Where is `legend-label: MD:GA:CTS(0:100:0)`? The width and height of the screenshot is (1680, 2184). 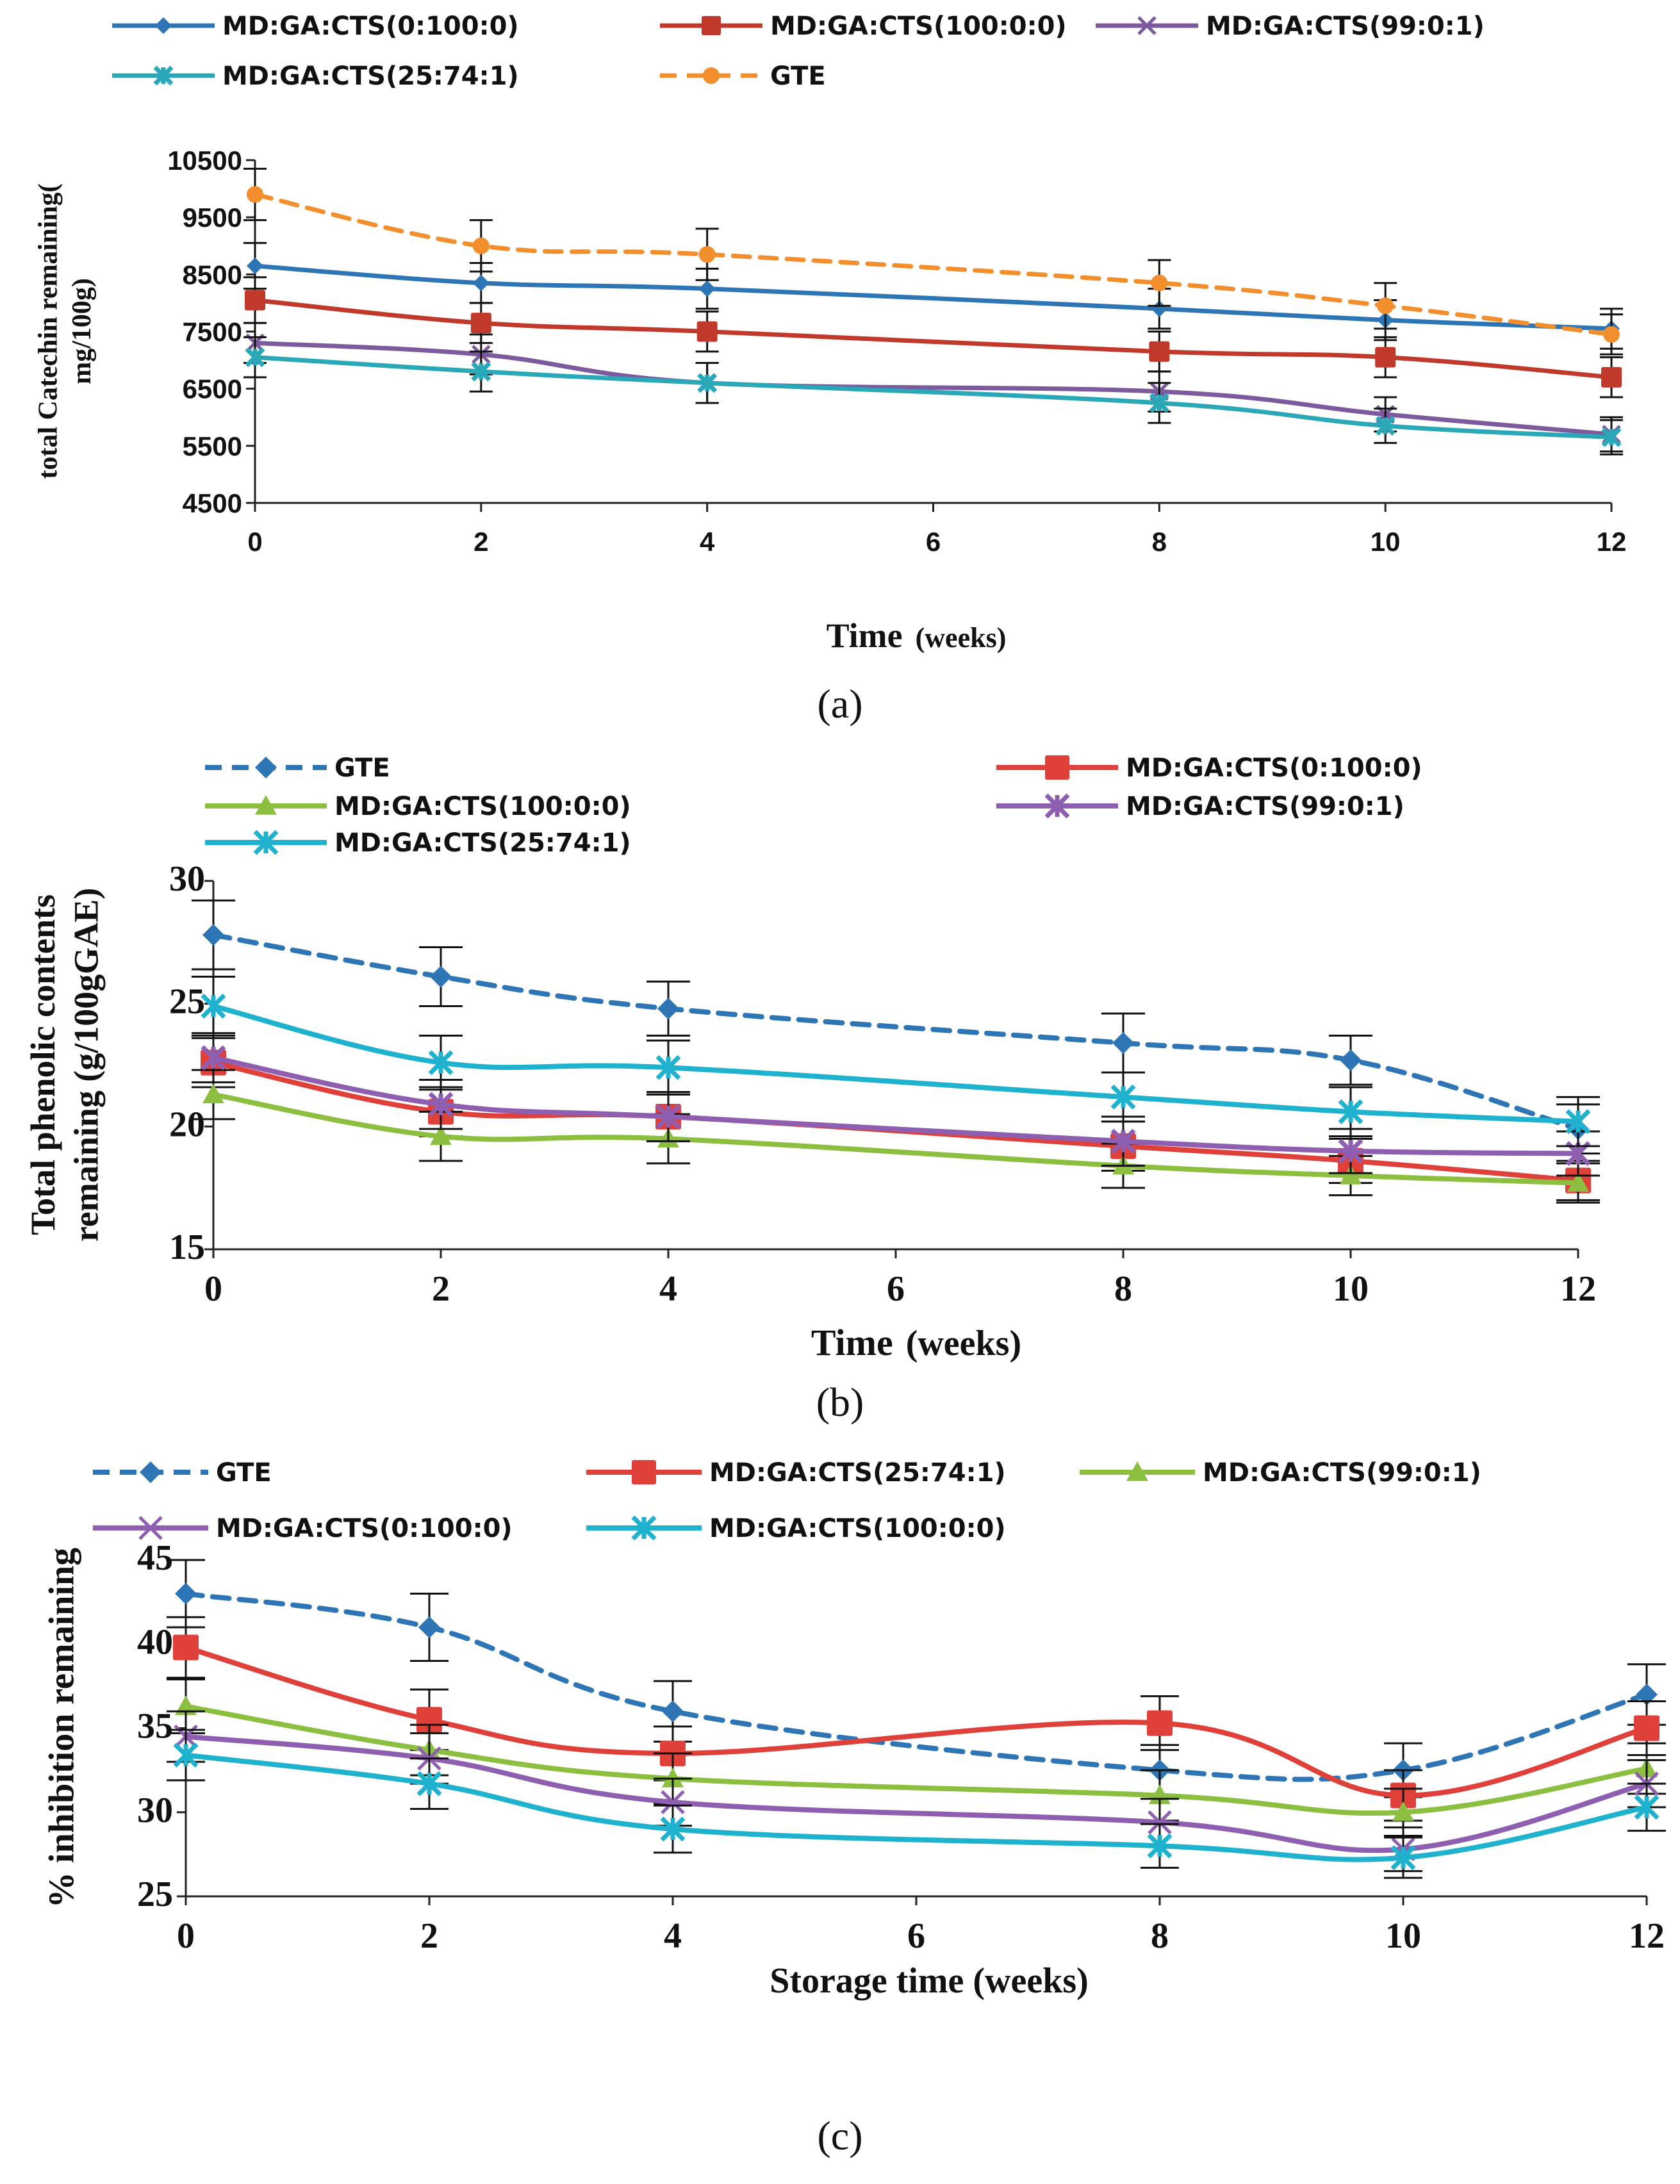 legend-label: MD:GA:CTS(0:100:0) is located at coordinates (1274, 768).